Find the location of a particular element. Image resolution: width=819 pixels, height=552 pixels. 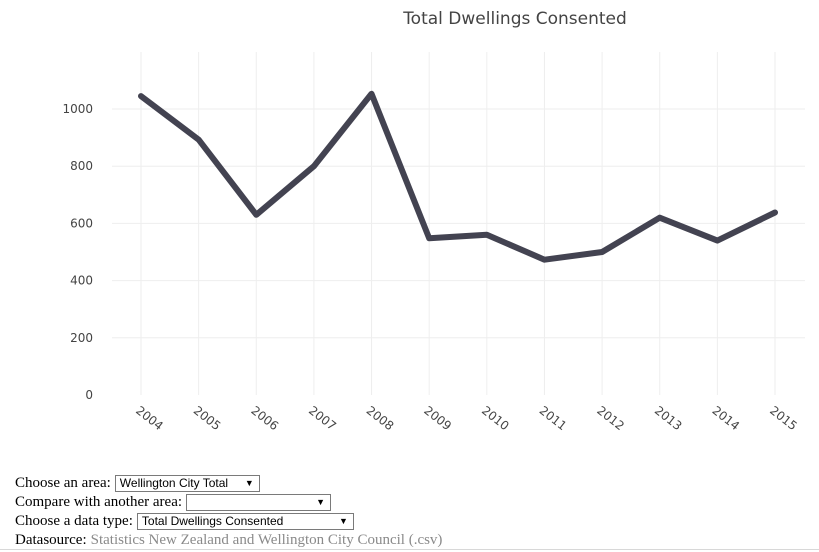

x-tick-label: 2013 is located at coordinates (668, 418).